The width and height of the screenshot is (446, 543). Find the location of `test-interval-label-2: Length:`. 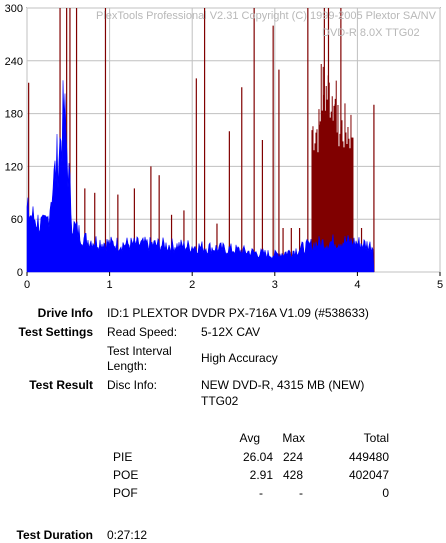

test-interval-label-2: Length: is located at coordinates (127, 366).